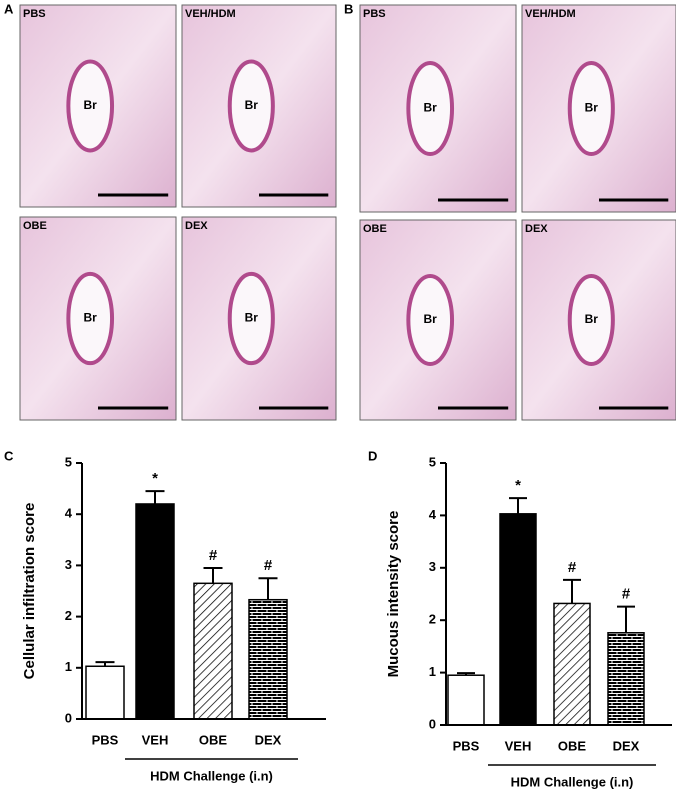  What do you see at coordinates (9, 455) in the screenshot?
I see `panel-letter: C` at bounding box center [9, 455].